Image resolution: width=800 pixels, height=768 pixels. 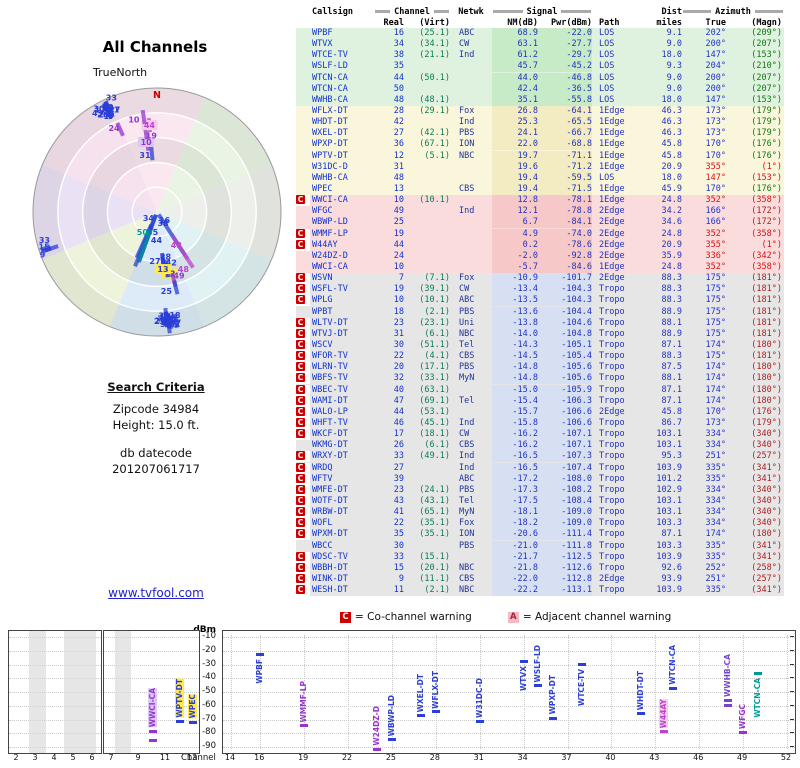 What do you see at coordinates (540, 167) in the screenshot?
I see `table-row: W31DC-D 31 19.6 -71.2 1Edge 20.9 355° (1°)` at bounding box center [540, 167].